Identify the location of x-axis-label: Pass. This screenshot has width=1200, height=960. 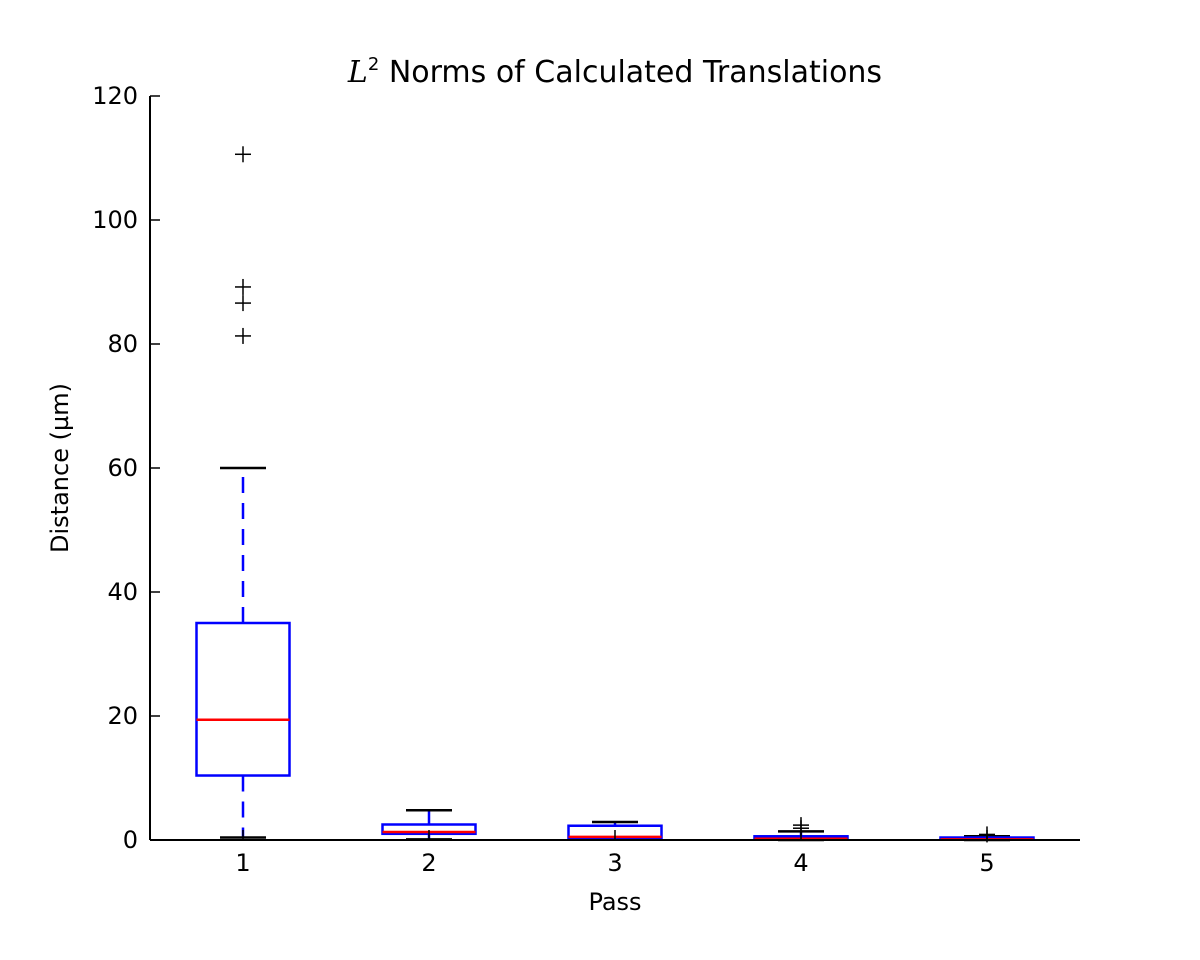
(614, 902).